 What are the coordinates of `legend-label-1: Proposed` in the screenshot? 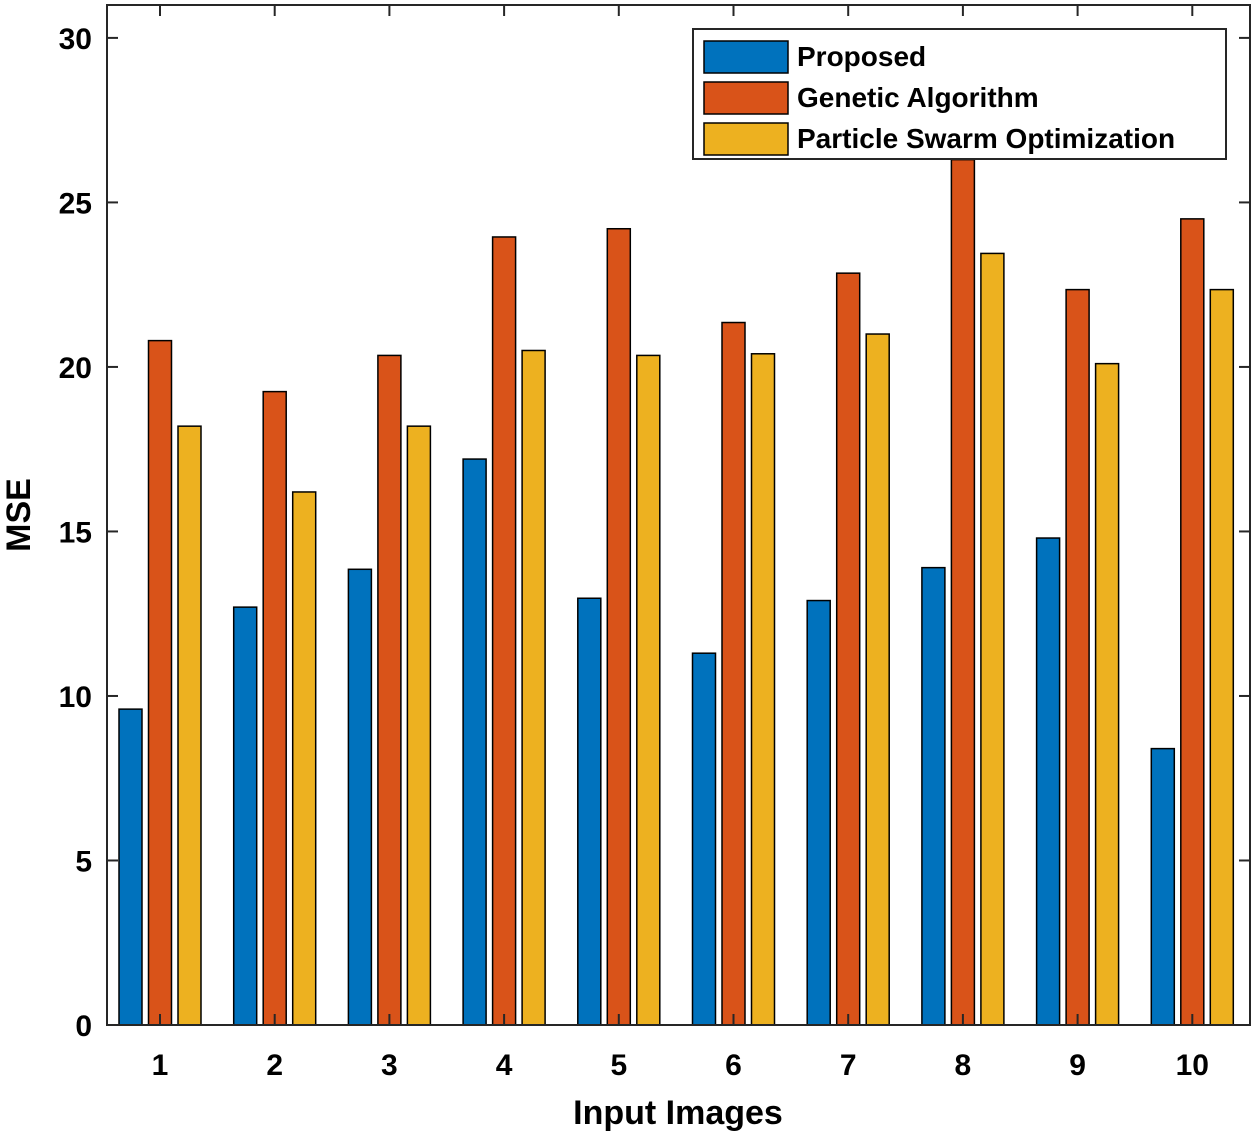 It's located at (861, 56).